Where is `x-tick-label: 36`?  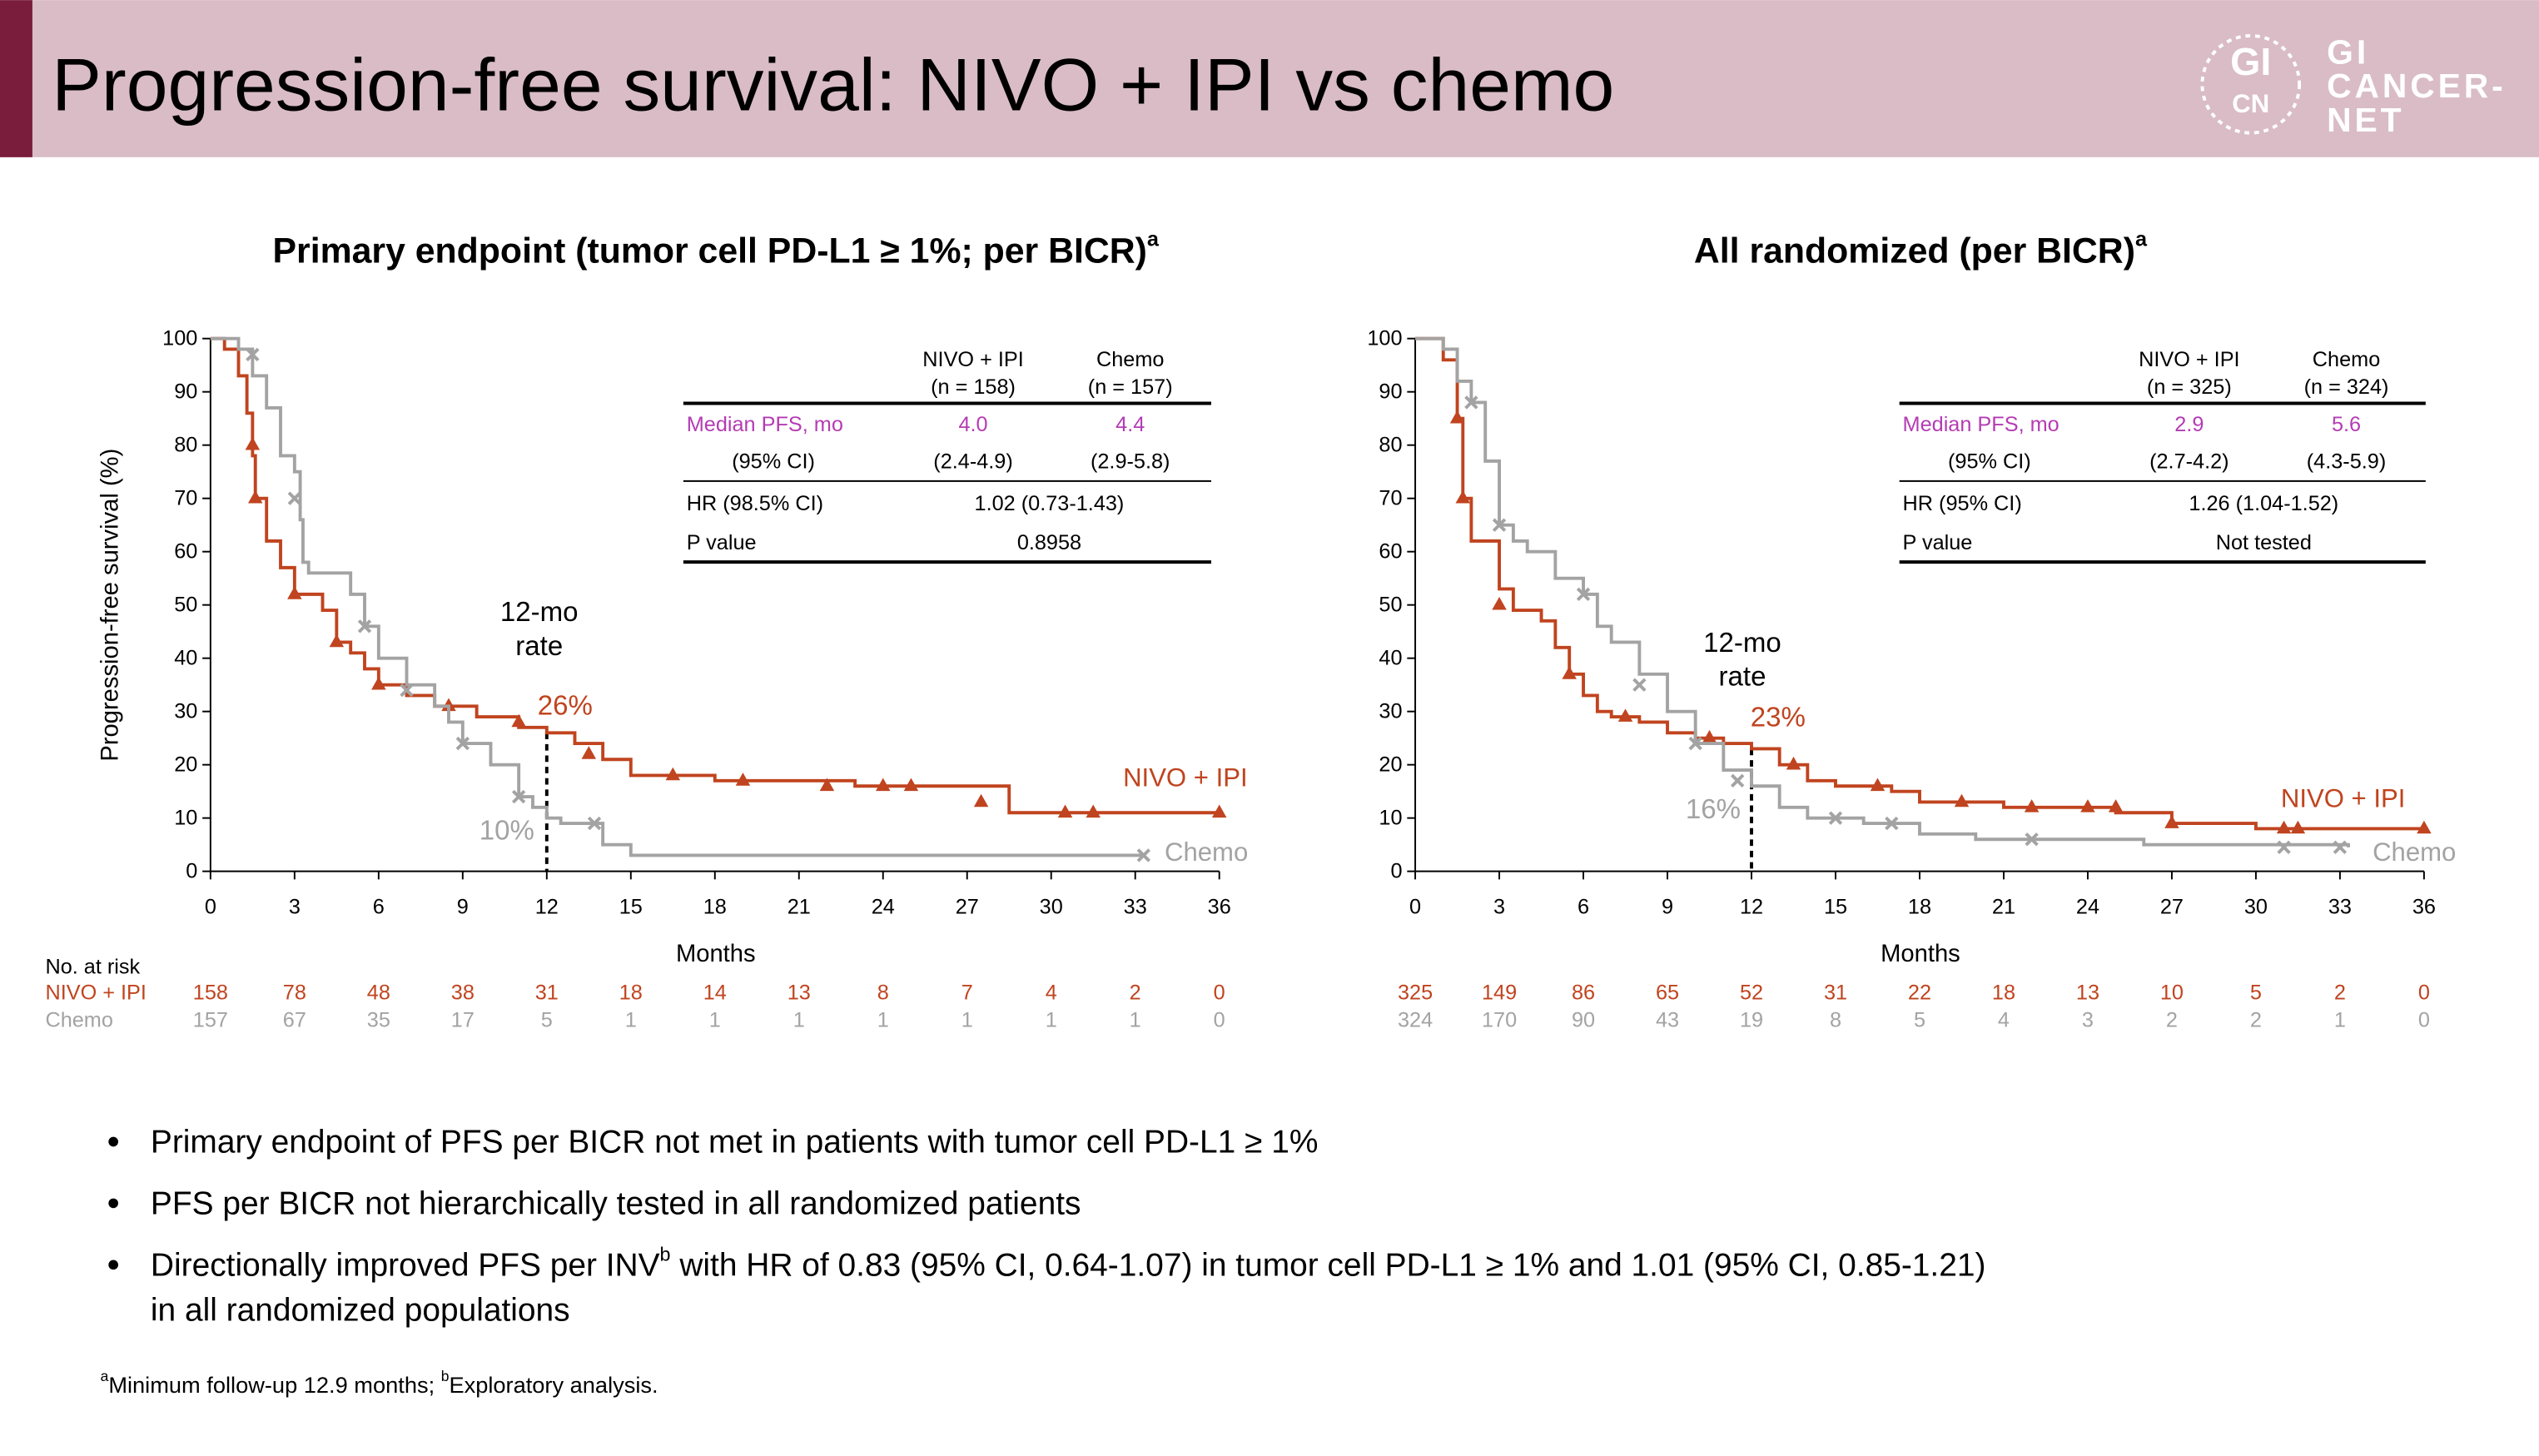
x-tick-label: 36 is located at coordinates (1219, 906).